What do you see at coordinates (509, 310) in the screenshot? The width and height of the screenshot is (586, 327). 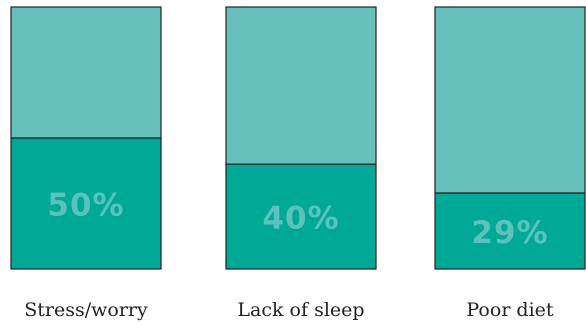 I see `category-label-poor-diet: Poor diet` at bounding box center [509, 310].